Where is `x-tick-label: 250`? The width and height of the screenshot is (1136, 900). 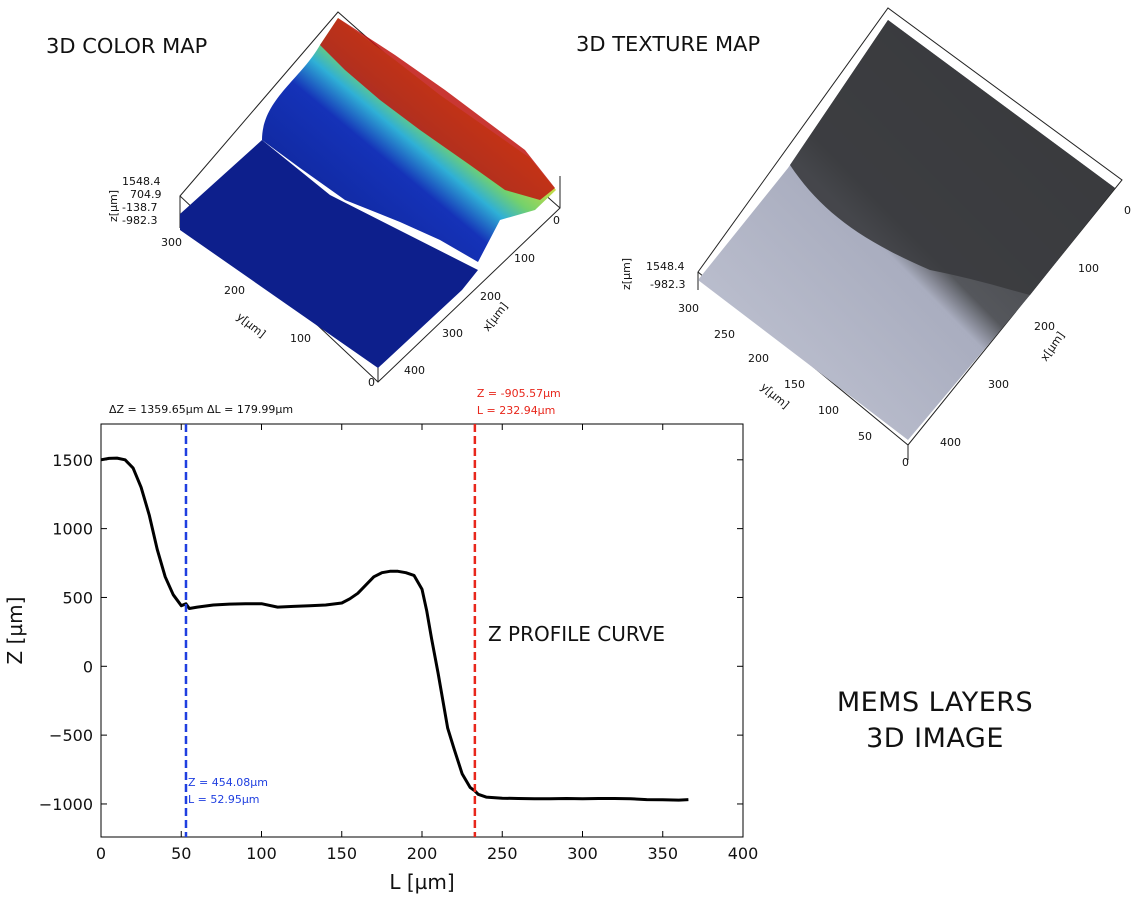
x-tick-label: 250 is located at coordinates (502, 853).